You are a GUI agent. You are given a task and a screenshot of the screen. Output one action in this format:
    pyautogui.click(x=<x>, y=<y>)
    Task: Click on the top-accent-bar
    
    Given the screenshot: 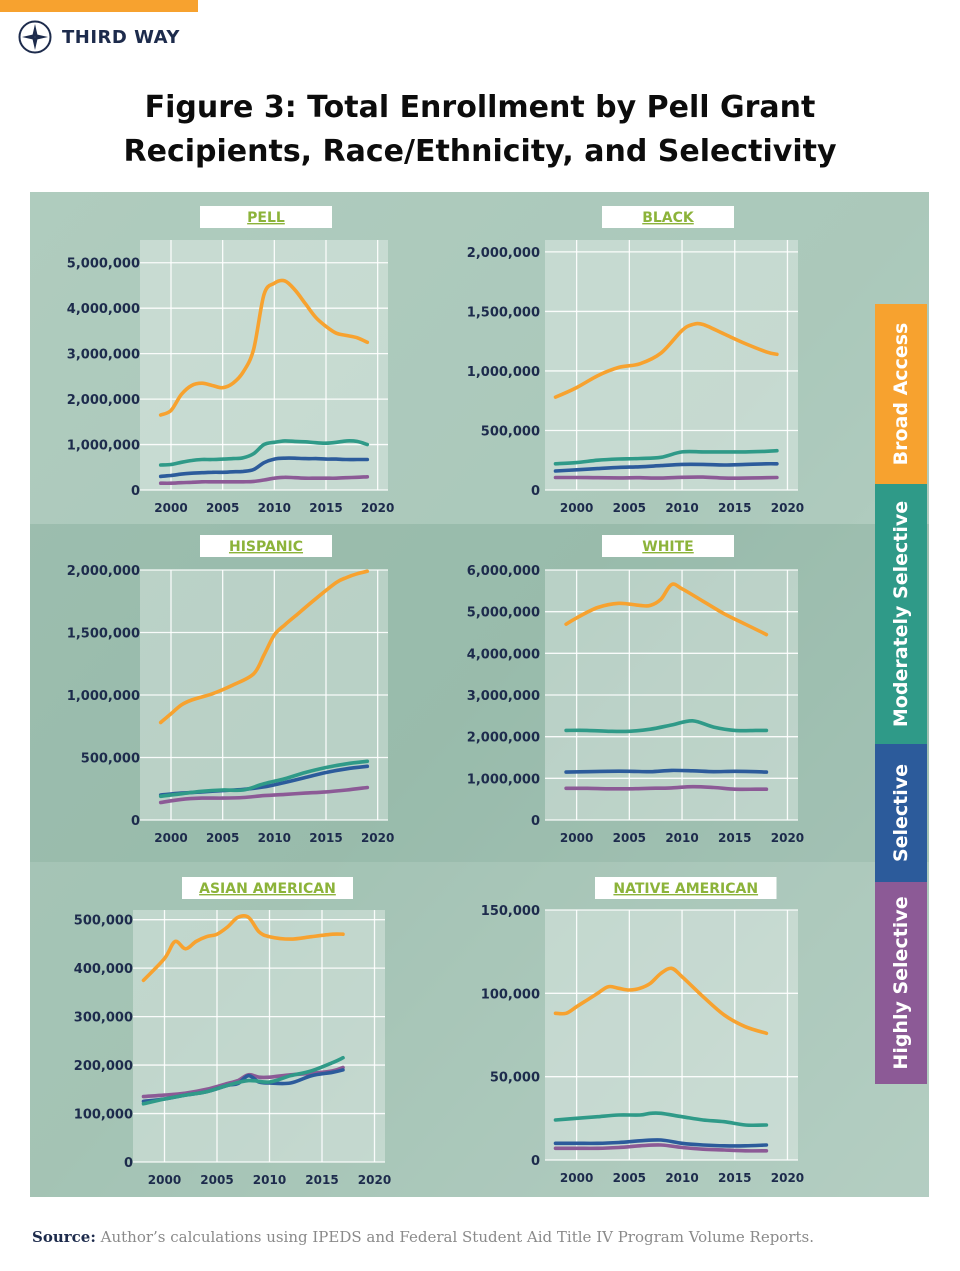 What is the action you would take?
    pyautogui.click(x=99, y=6)
    